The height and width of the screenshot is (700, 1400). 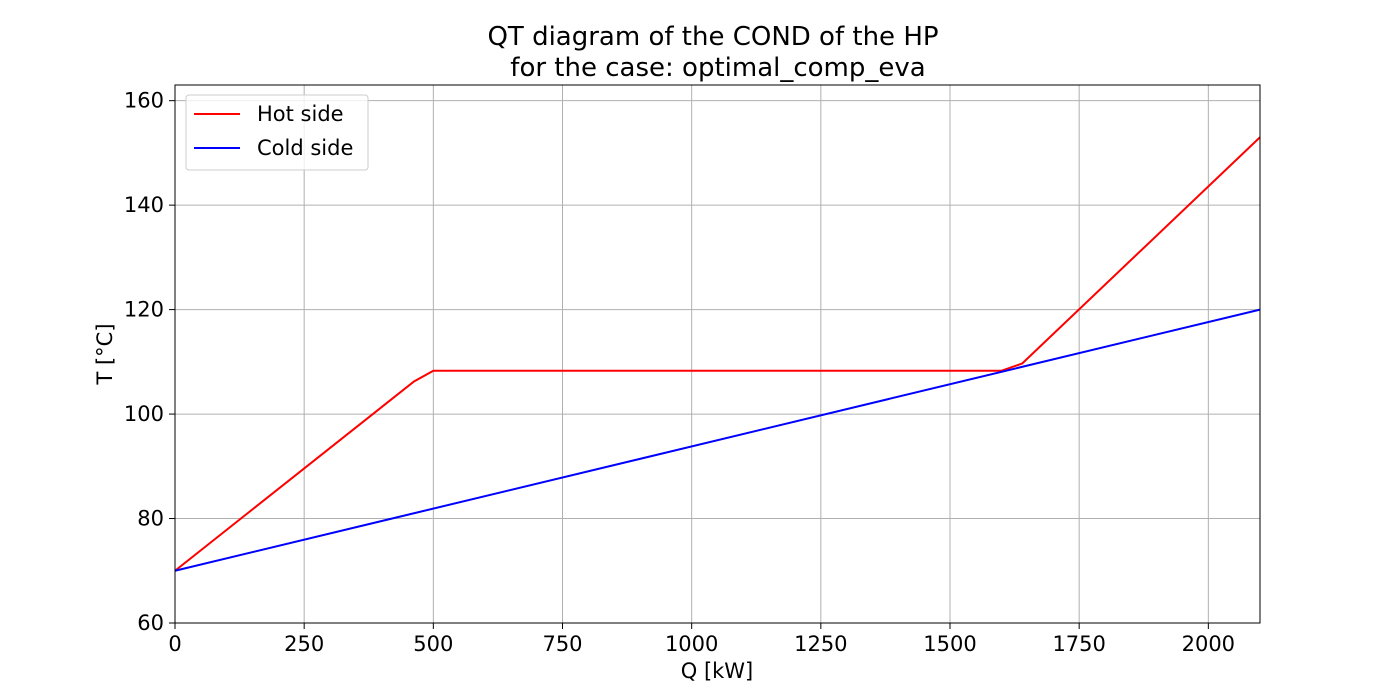 I want to click on legend: Hot side Cold side, so click(x=277, y=132).